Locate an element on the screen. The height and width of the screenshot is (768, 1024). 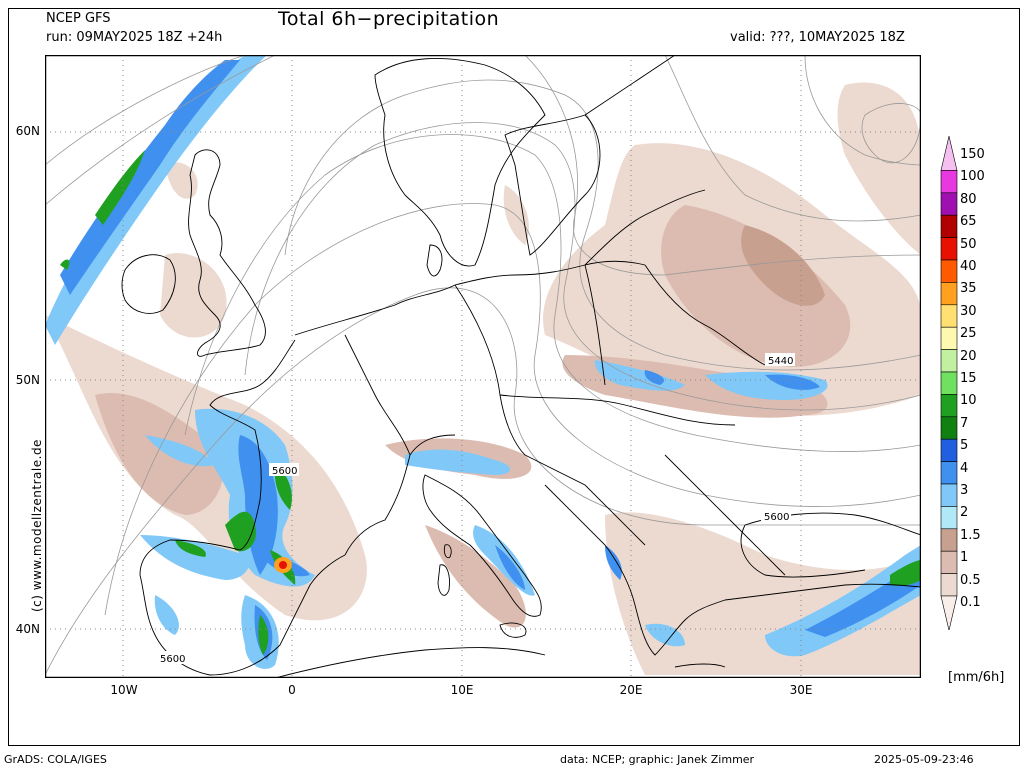
lon-label-20e: 20E is located at coordinates (631, 690).